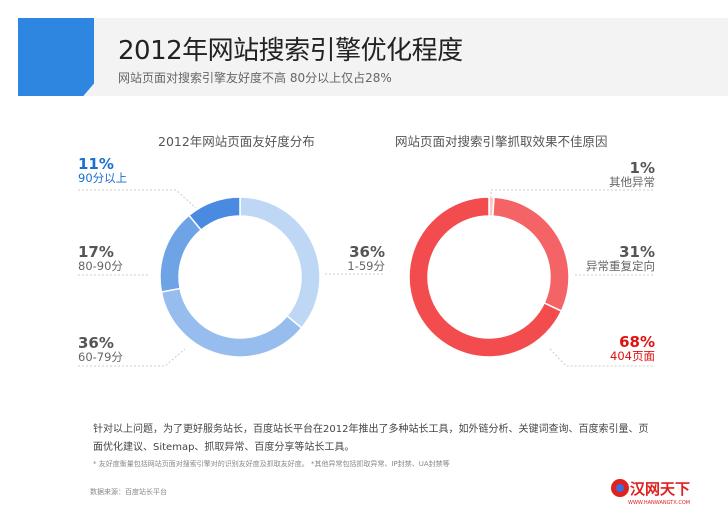 The height and width of the screenshot is (515, 728). What do you see at coordinates (236, 141) in the screenshot?
I see `chart1-title: 2012年网站页面友好度分布` at bounding box center [236, 141].